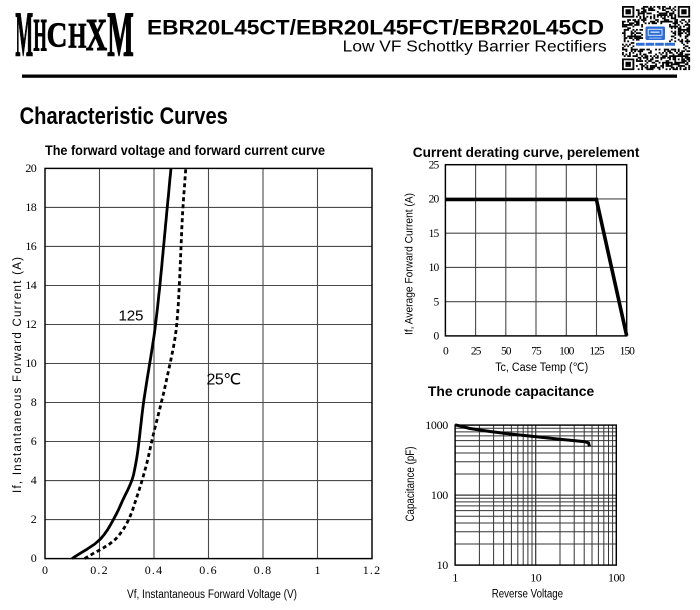  Describe the element at coordinates (97, 36) in the screenshot. I see `svg-text: X` at that location.